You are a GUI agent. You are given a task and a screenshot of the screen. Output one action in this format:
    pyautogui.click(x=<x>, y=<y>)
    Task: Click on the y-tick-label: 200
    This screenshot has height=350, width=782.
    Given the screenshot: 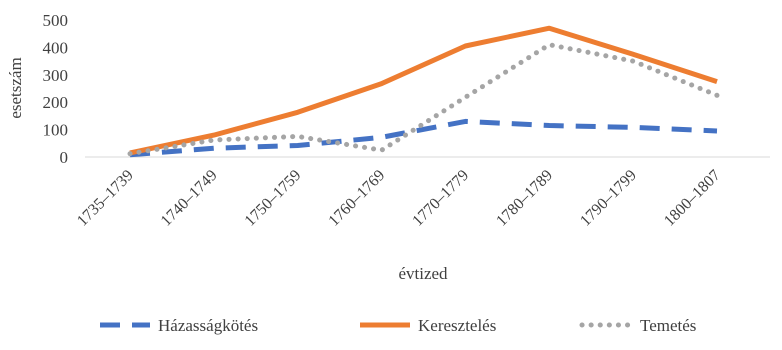 What is the action you would take?
    pyautogui.click(x=56, y=102)
    